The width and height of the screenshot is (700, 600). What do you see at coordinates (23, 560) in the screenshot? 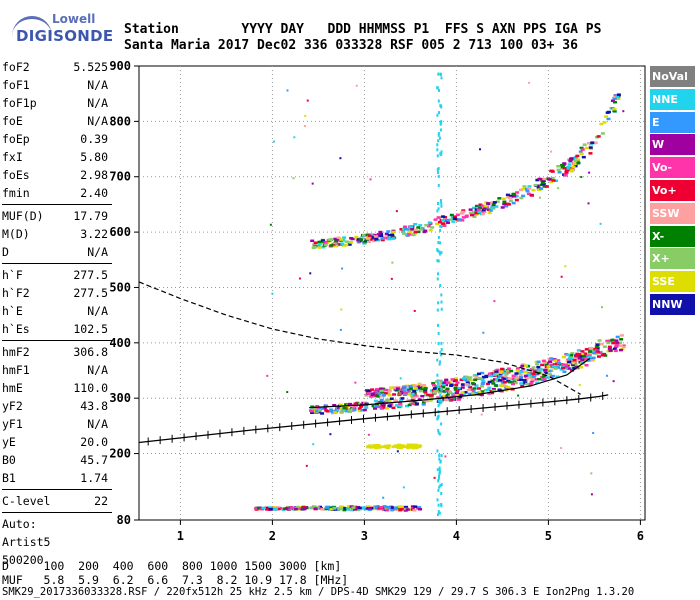
I see `auto-line: 500200` at bounding box center [23, 560].